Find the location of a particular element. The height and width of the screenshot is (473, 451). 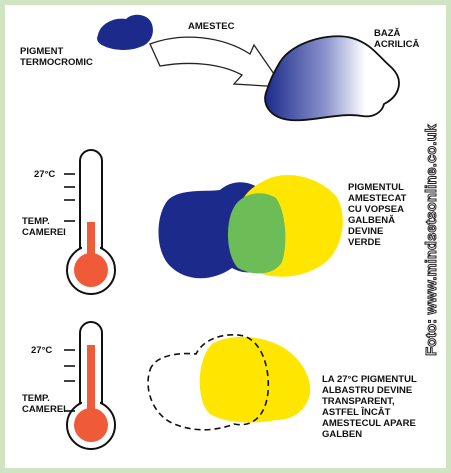

yellow-result-blob is located at coordinates (255, 379).